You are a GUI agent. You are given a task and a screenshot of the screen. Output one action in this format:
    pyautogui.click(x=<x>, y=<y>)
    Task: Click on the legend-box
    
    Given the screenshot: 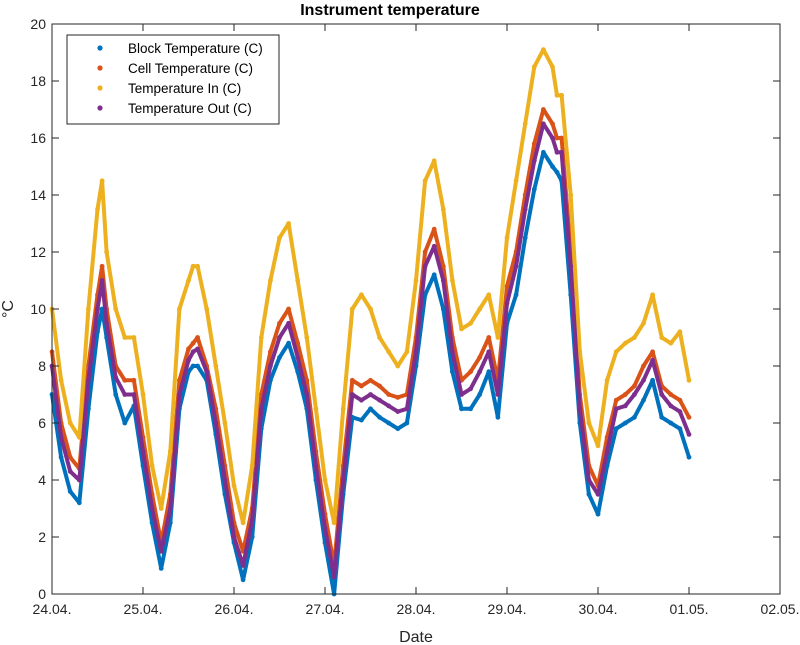 What is the action you would take?
    pyautogui.click(x=173, y=79)
    